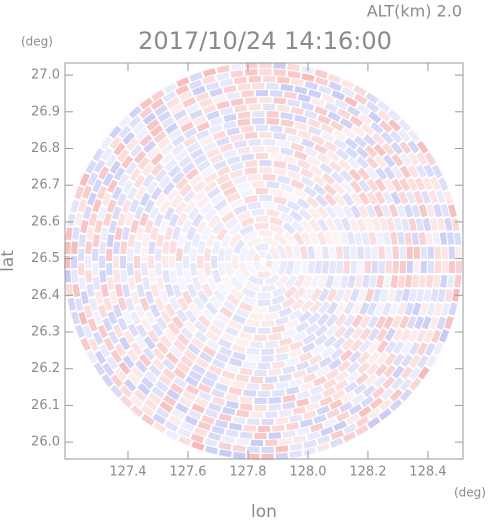  I want to click on y-tick-label: 26.7, so click(45, 185).